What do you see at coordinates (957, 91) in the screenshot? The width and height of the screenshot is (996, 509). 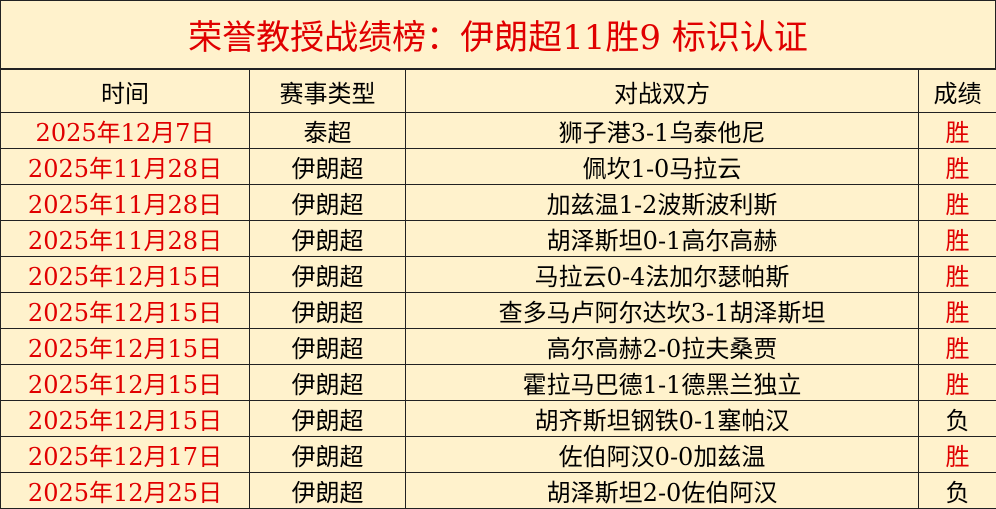 I see `header-result: 成绩` at bounding box center [957, 91].